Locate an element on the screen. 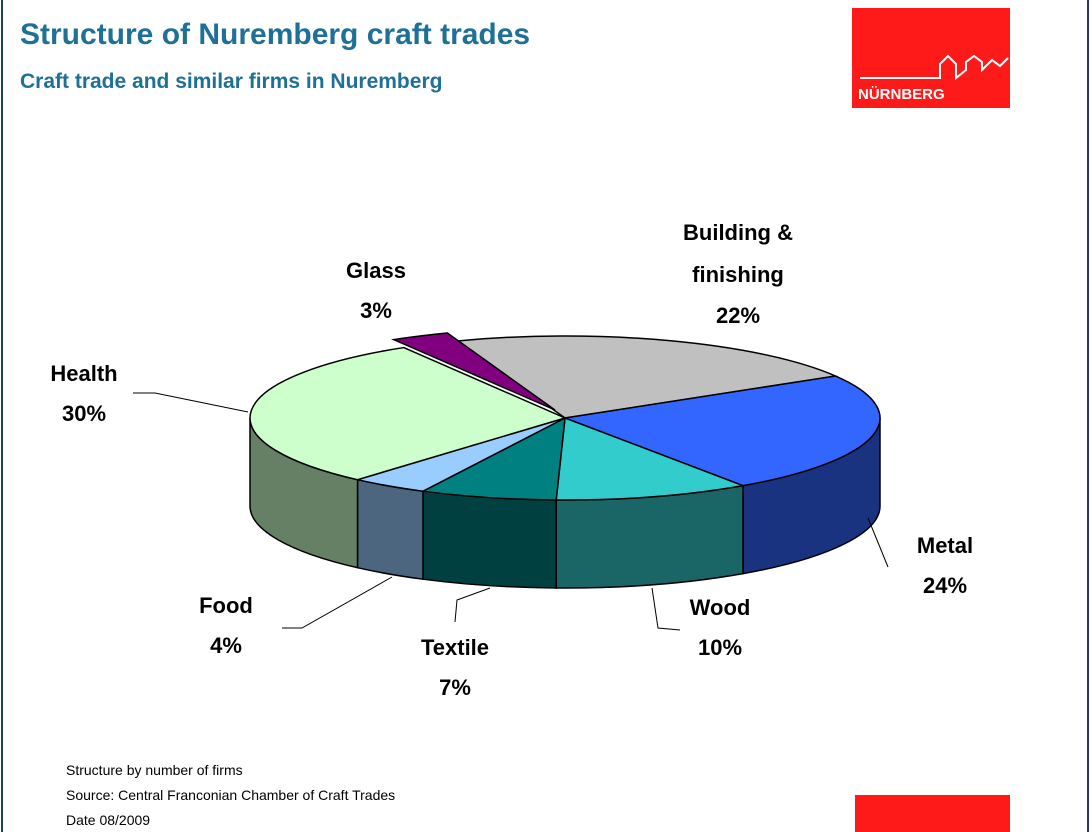 The height and width of the screenshot is (832, 1090). note: Structure by number of firms is located at coordinates (154, 770).